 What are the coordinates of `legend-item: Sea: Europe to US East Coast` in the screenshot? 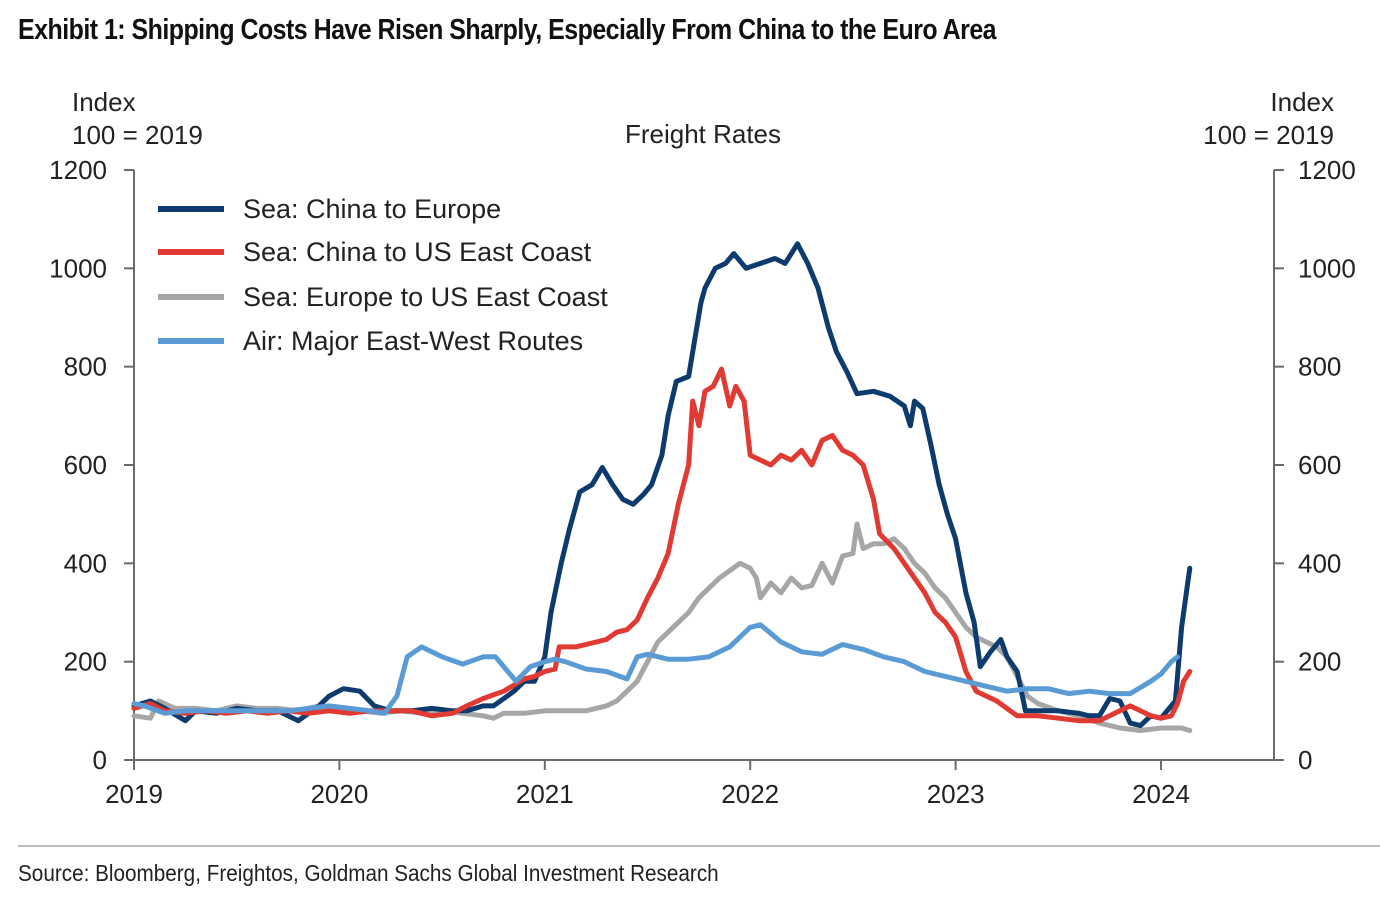 It's located at (383, 297).